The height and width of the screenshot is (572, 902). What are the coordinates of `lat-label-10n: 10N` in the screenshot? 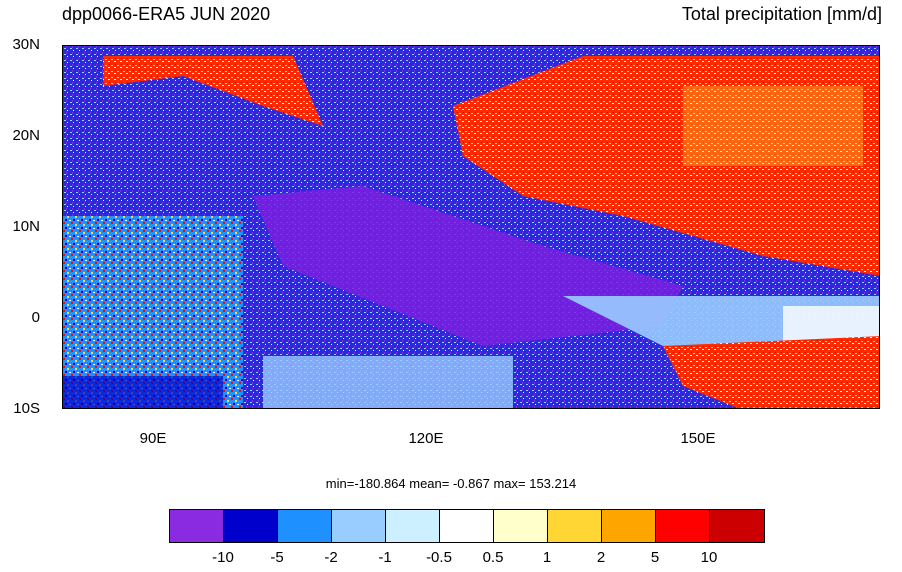 It's located at (26, 226).